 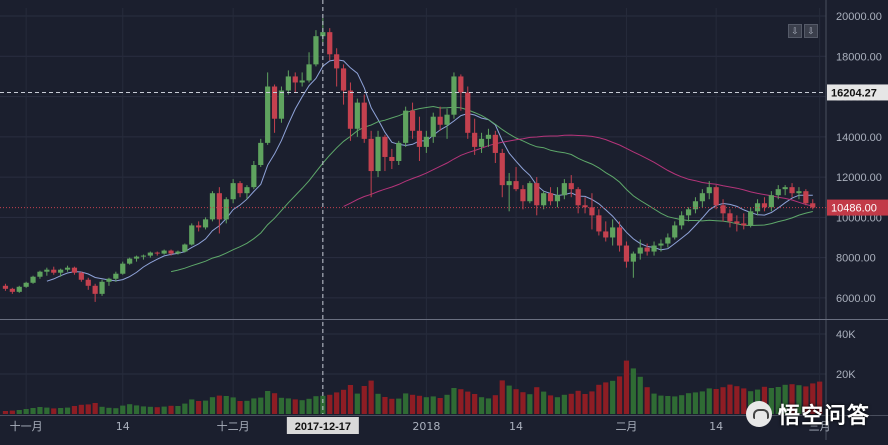 I want to click on download-button: ⇩, so click(x=795, y=31).